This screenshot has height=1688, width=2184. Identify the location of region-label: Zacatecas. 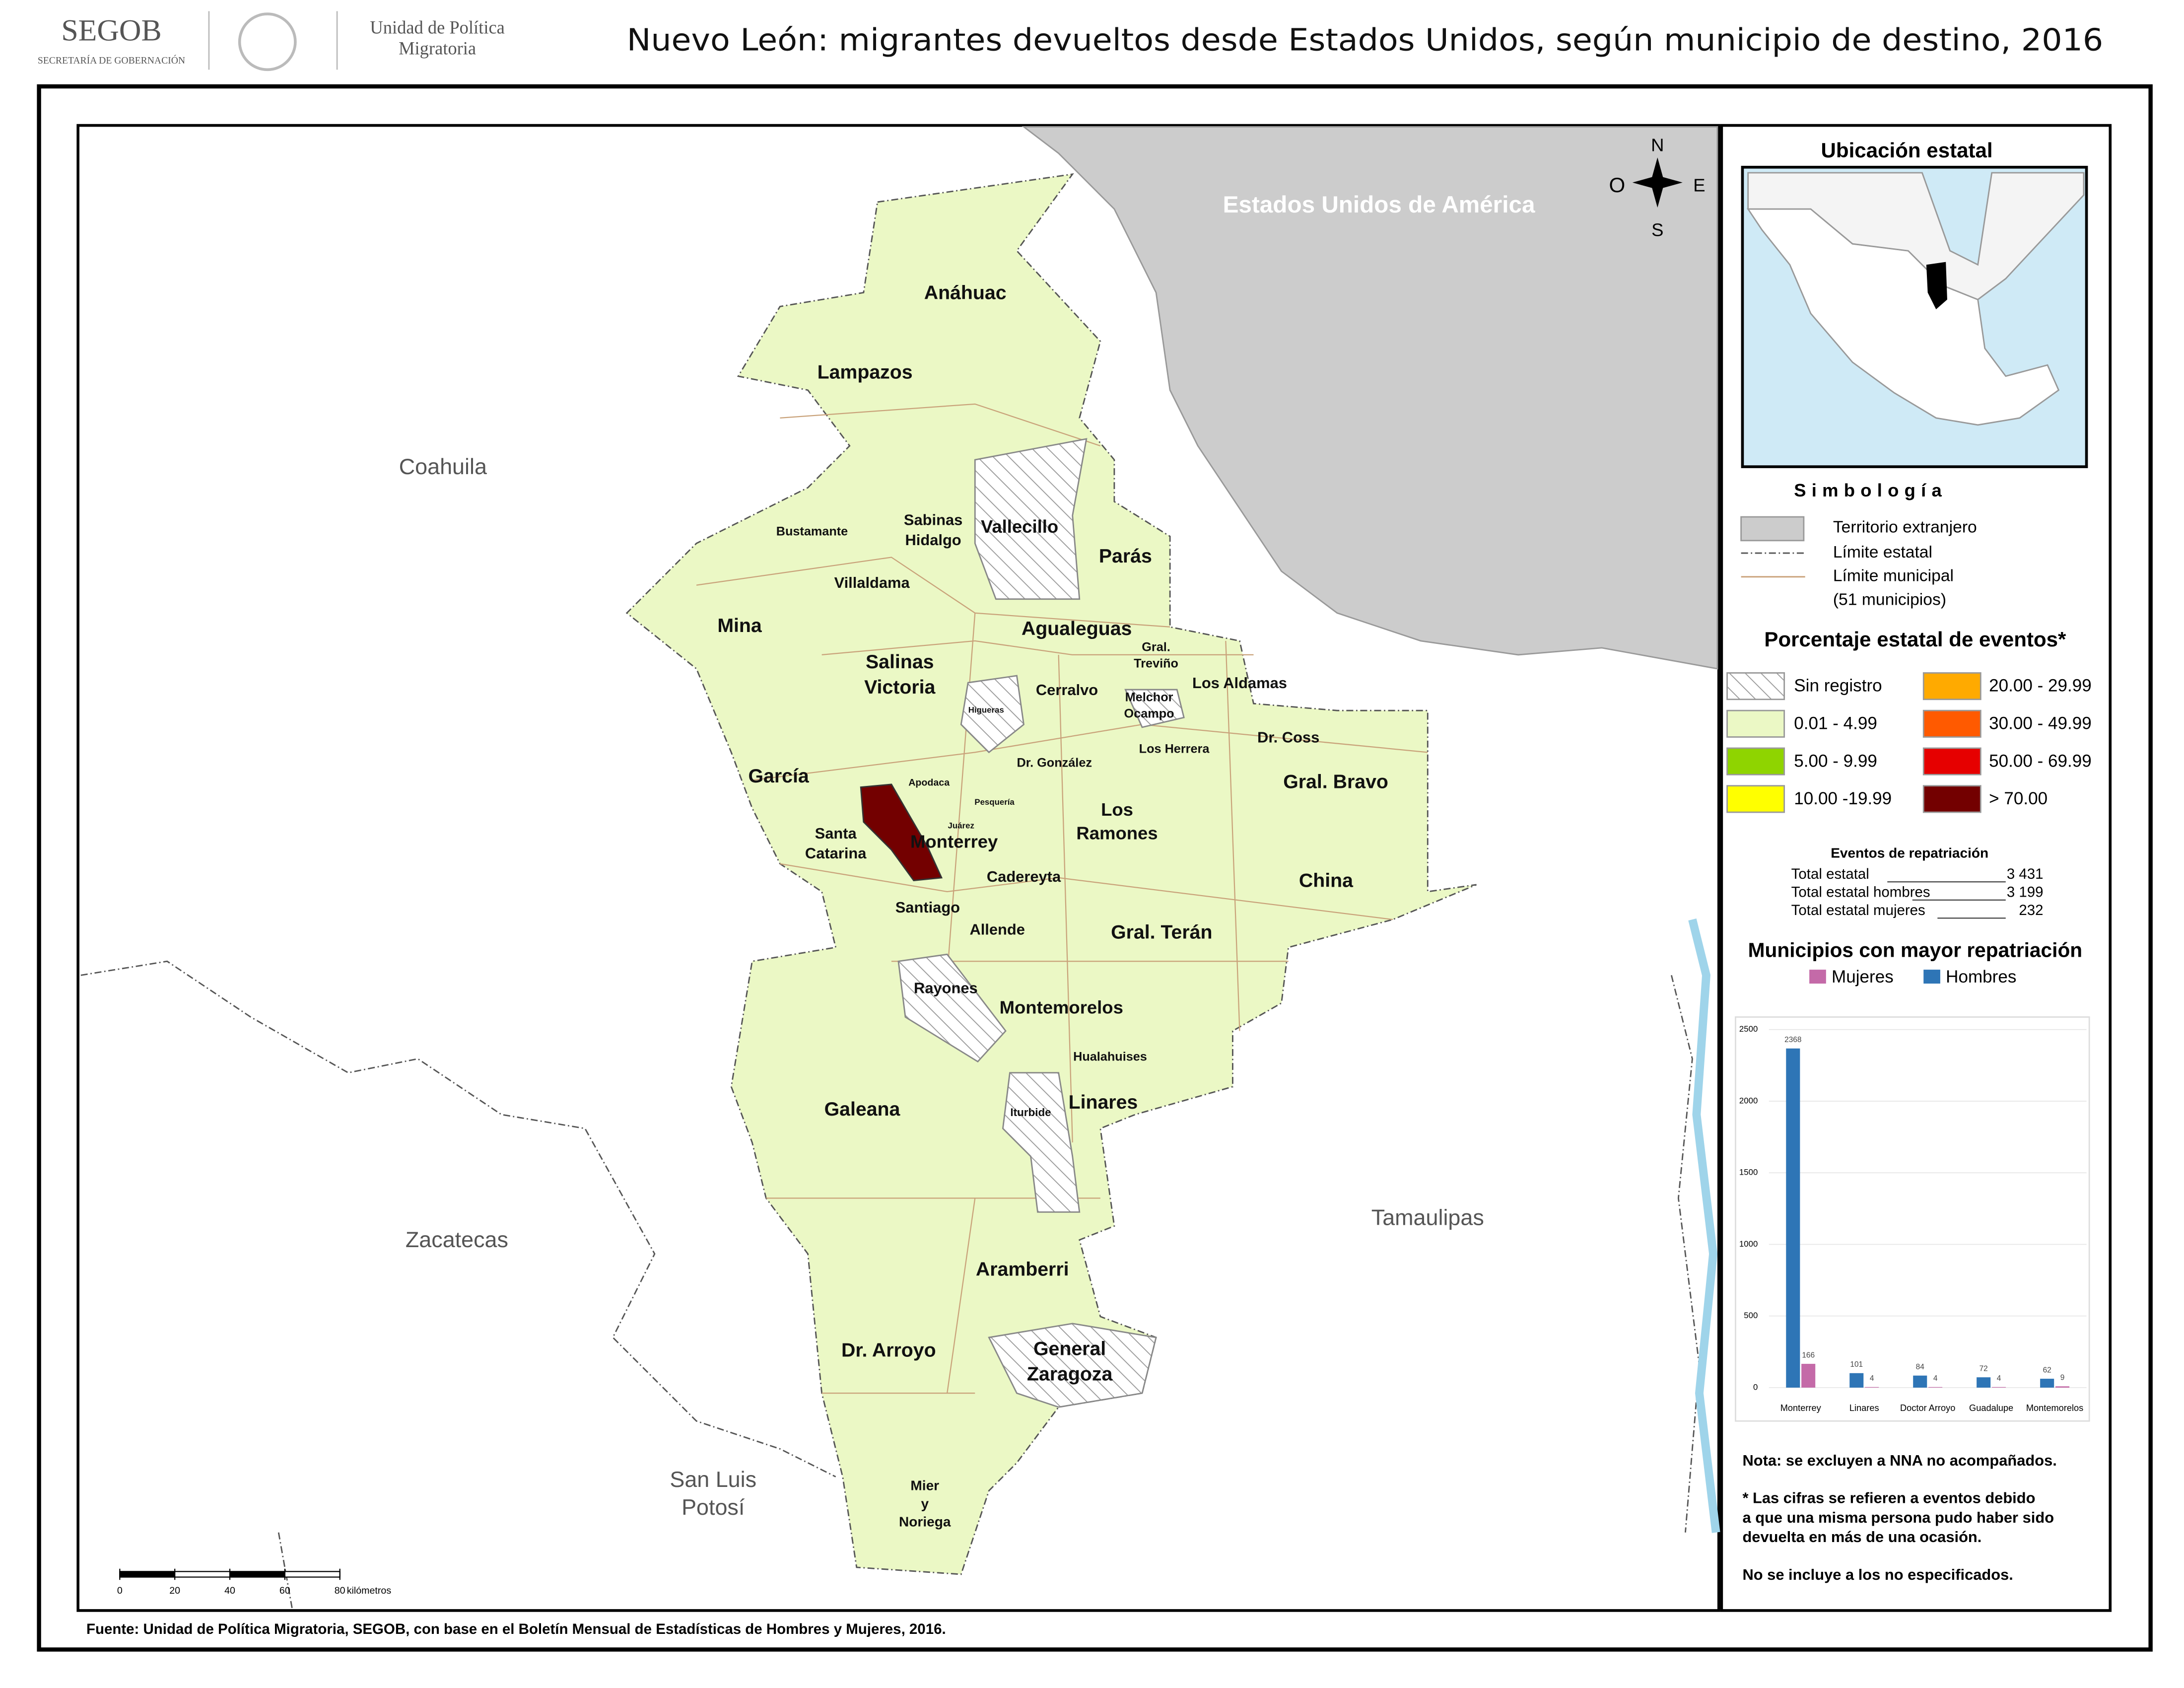
(457, 1239).